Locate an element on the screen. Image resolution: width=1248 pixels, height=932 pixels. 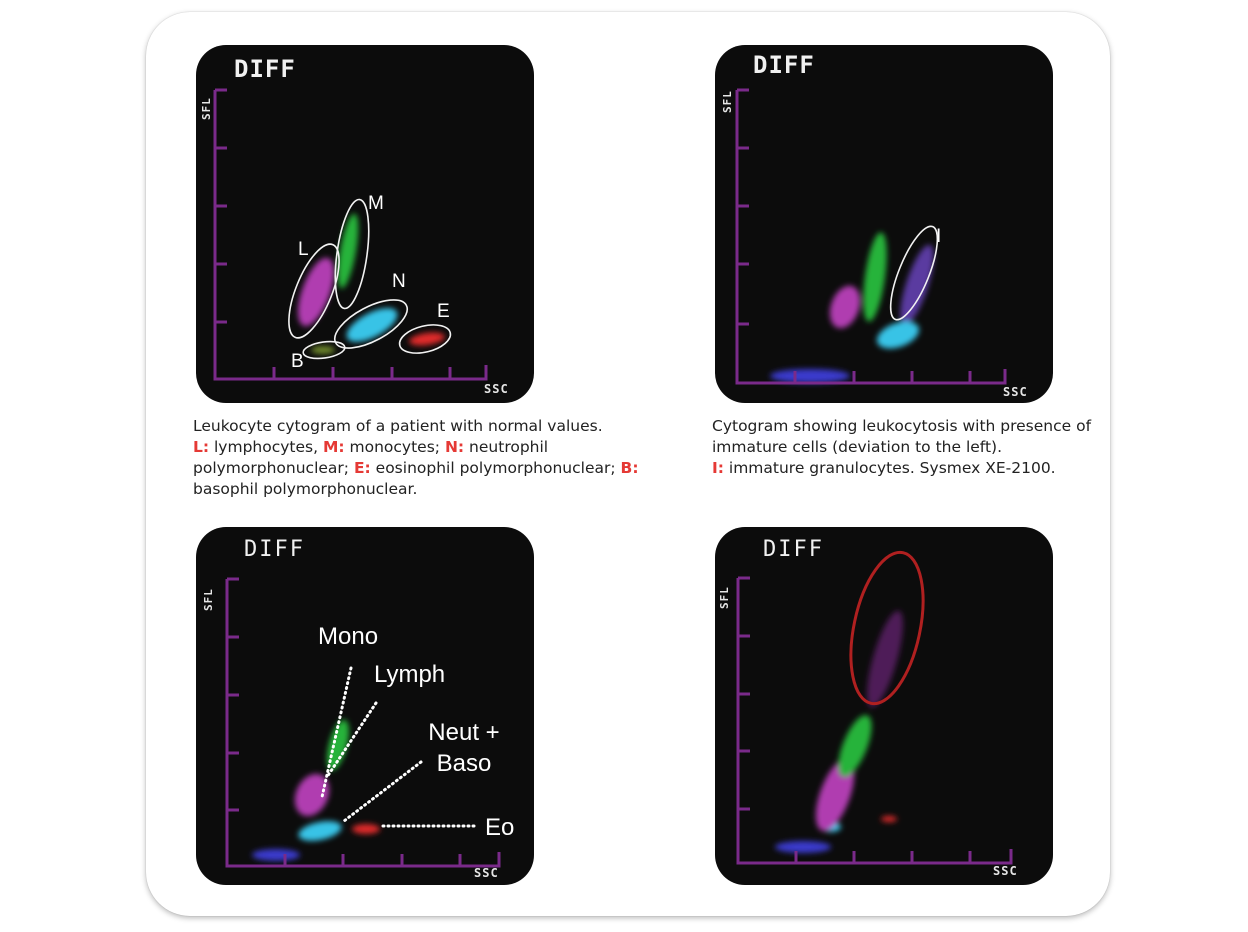
cytogram-labeled: DIFF SFL SSC Mono Lymph Neut + Baso Eo is located at coordinates (365, 706).